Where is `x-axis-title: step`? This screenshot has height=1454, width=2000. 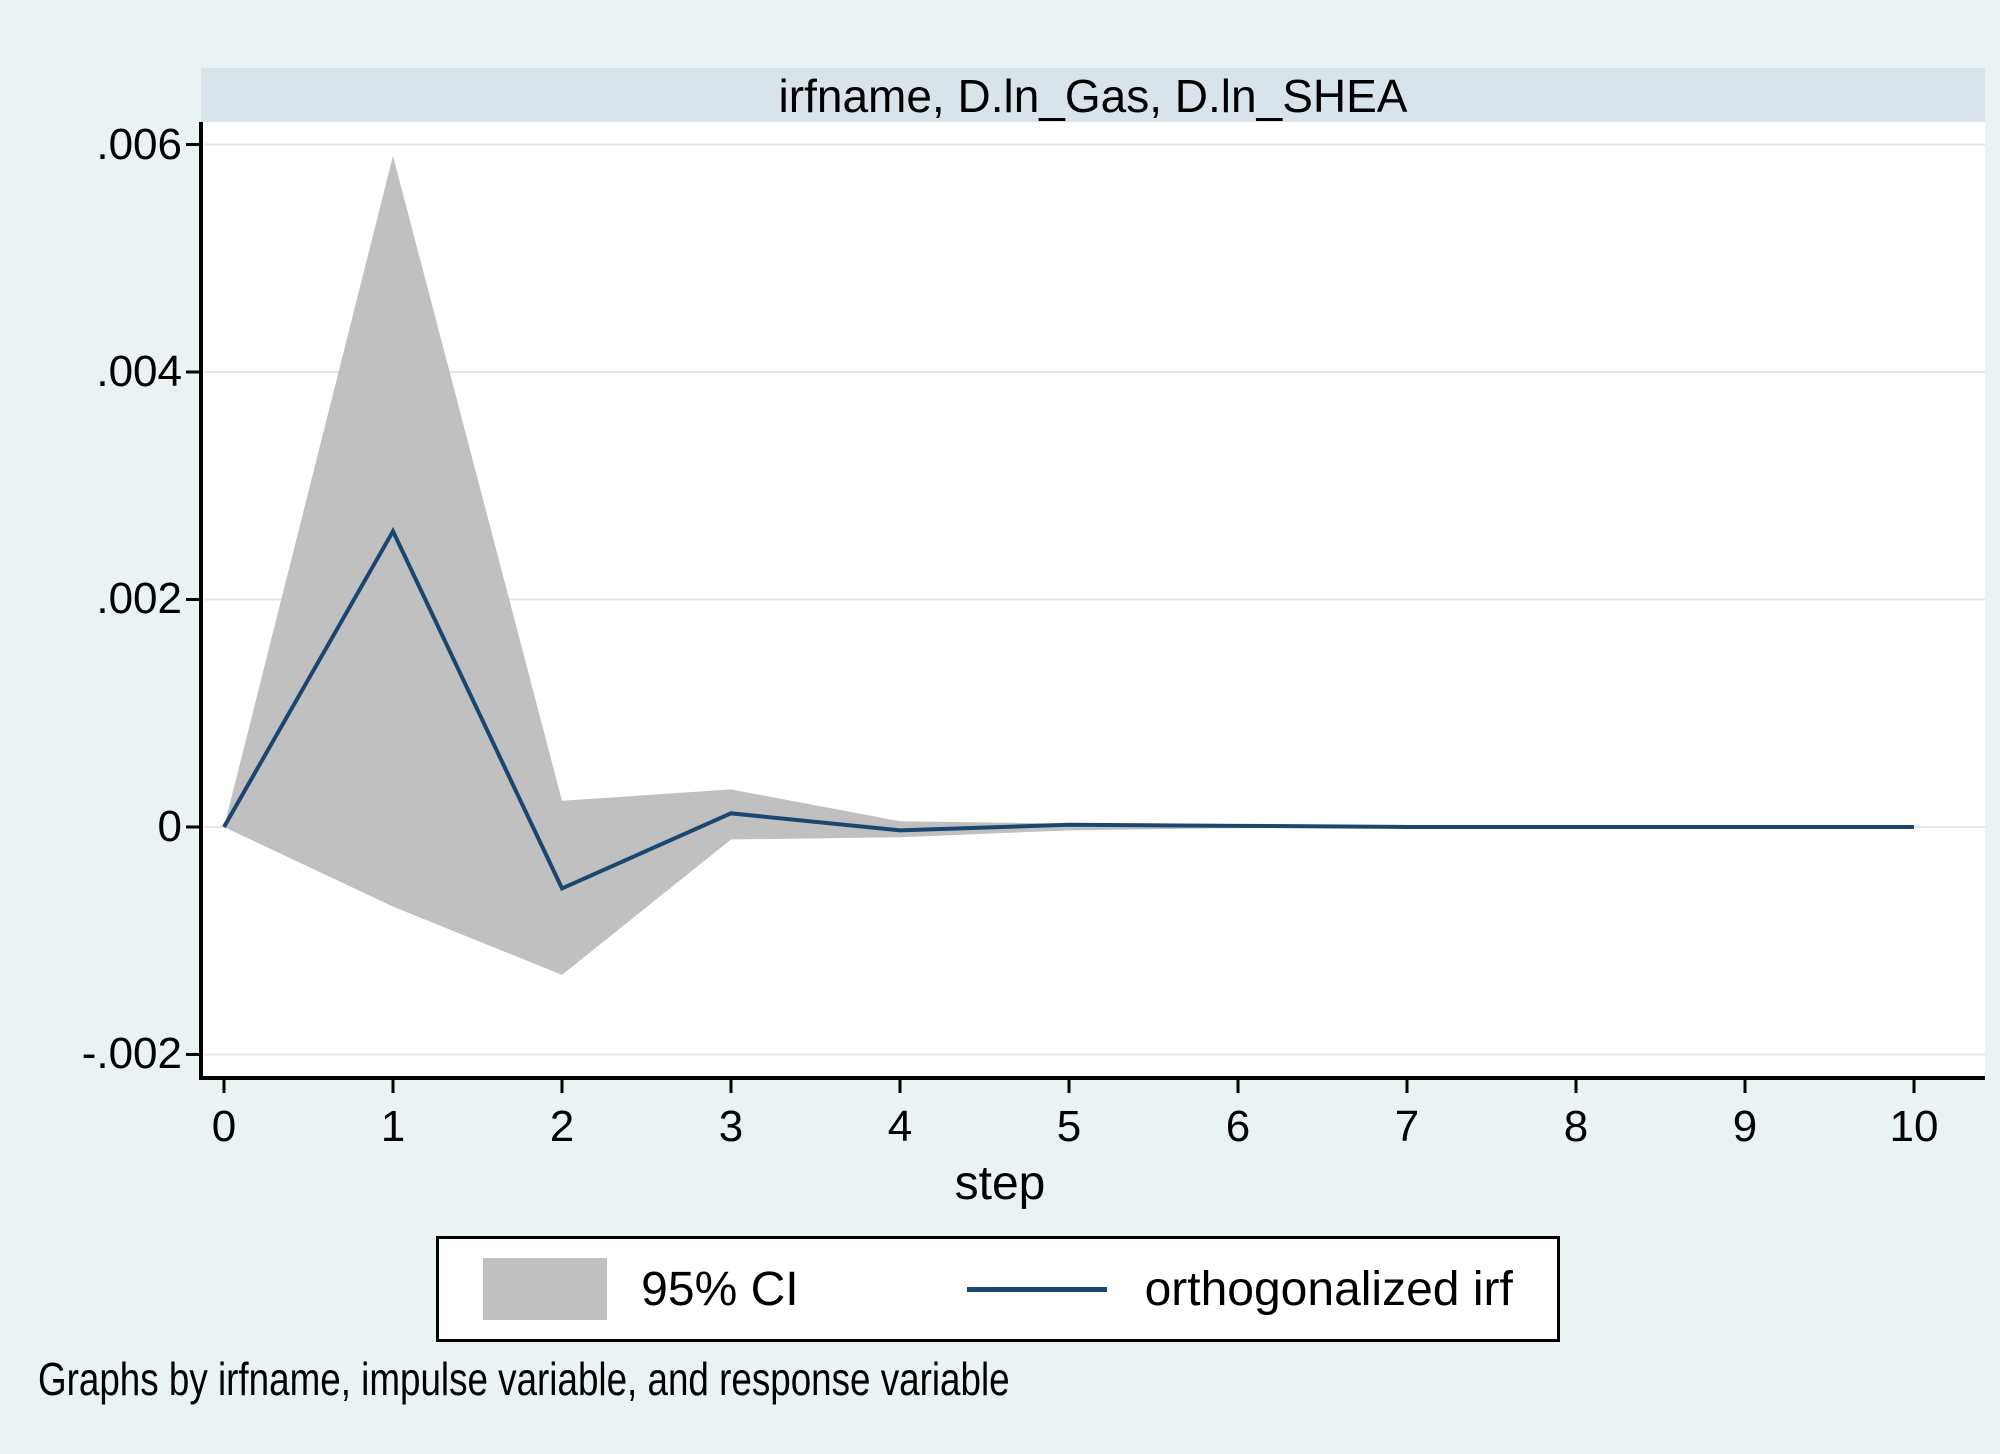
x-axis-title: step is located at coordinates (1000, 1183).